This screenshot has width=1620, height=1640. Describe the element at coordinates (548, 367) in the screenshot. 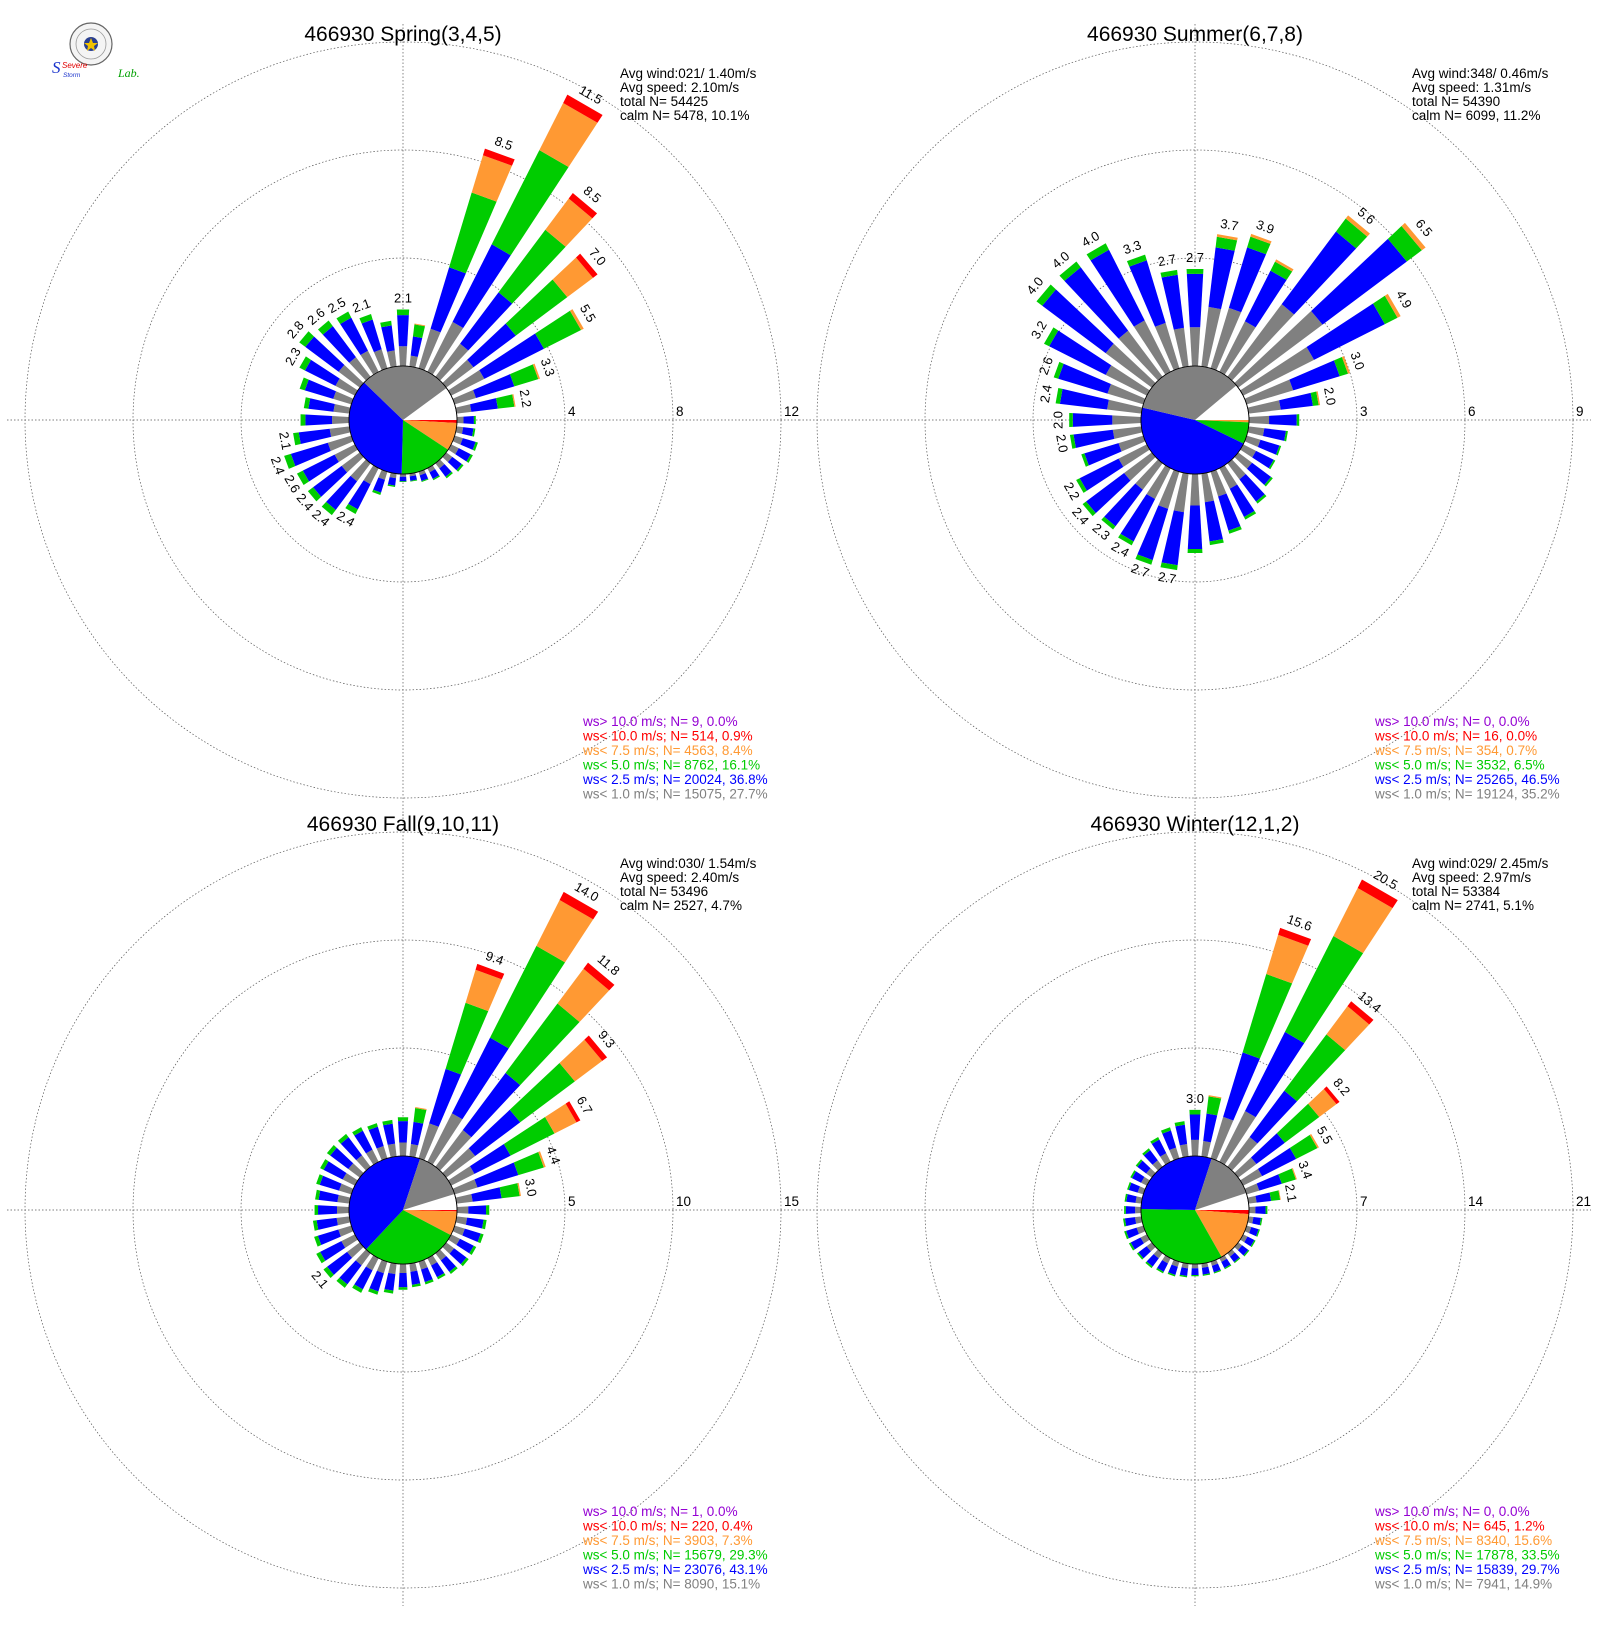

I see `rose-bar-label: 3.3` at that location.